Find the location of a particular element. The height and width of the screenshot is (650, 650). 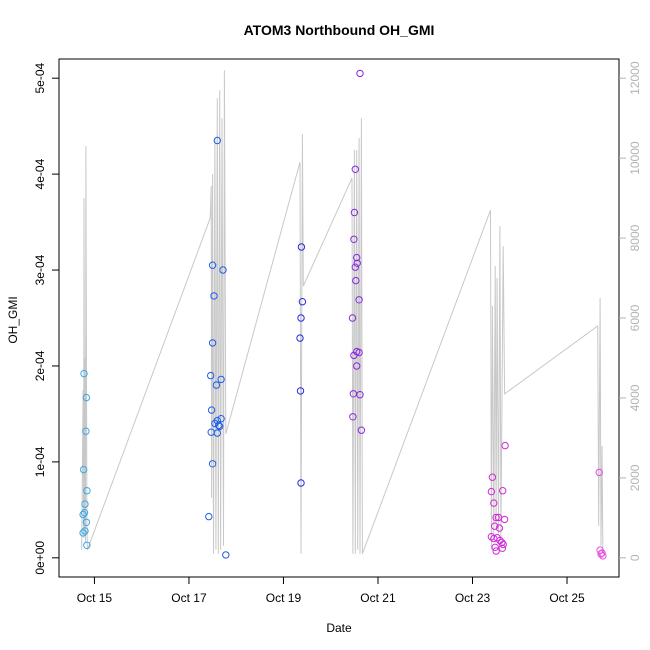

x-tick-label: Oct 23 is located at coordinates (473, 598).